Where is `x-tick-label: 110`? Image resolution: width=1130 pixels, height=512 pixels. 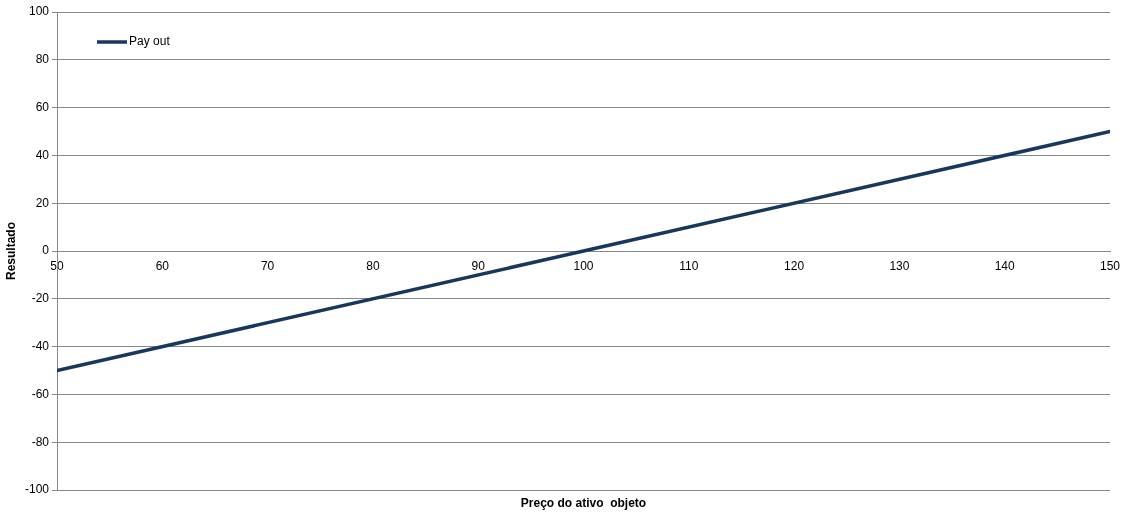 x-tick-label: 110 is located at coordinates (689, 265).